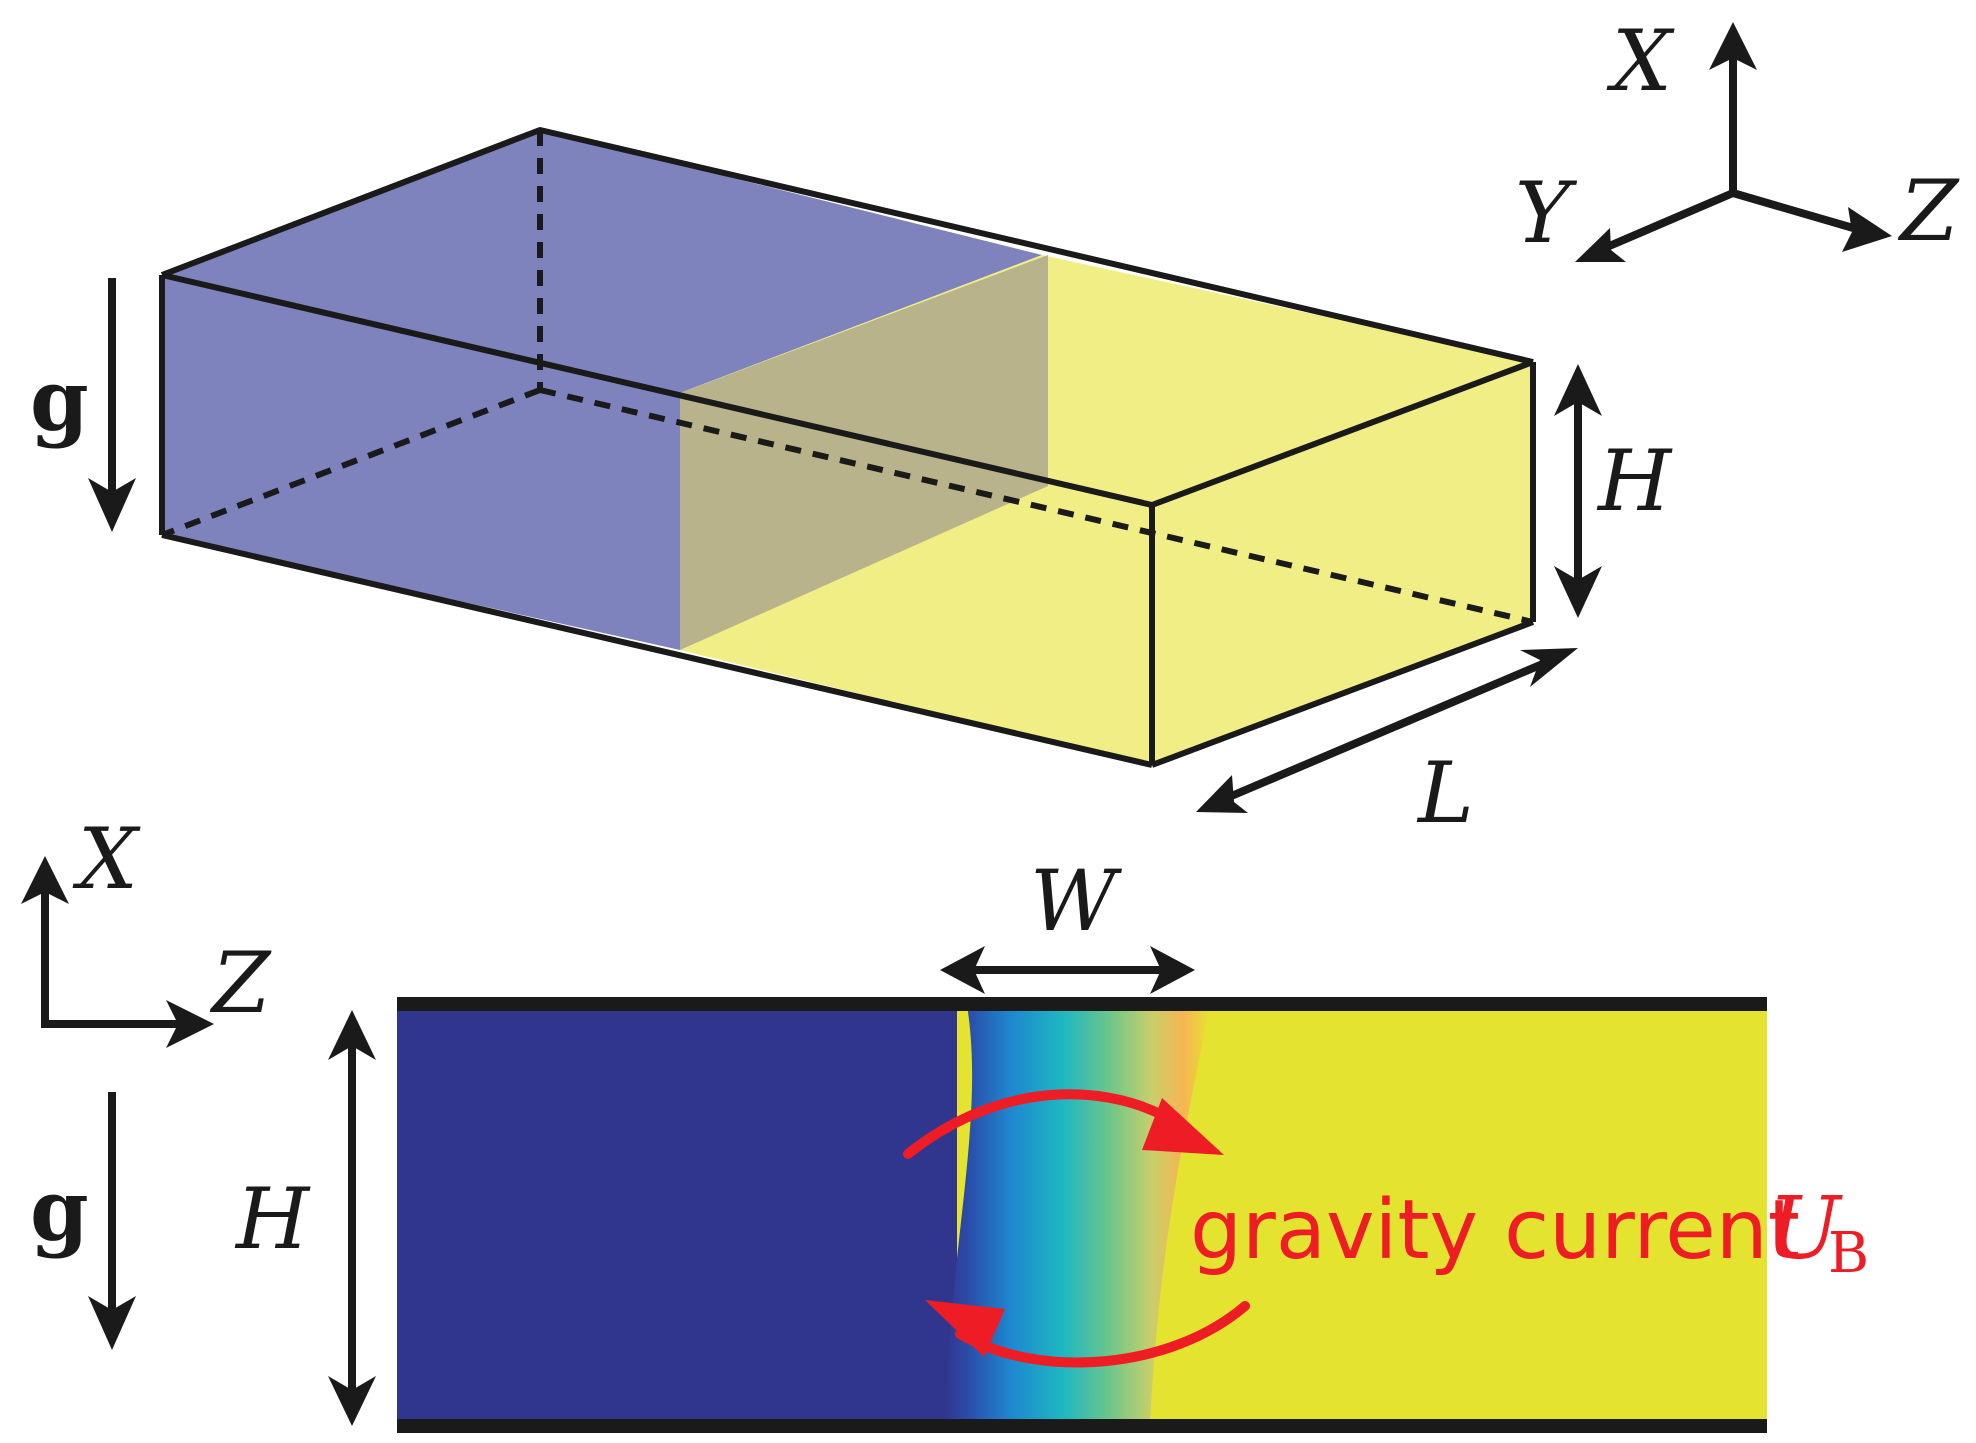 This screenshot has height=1443, width=1976. I want to click on width-dimension: W, so click(1067, 923).